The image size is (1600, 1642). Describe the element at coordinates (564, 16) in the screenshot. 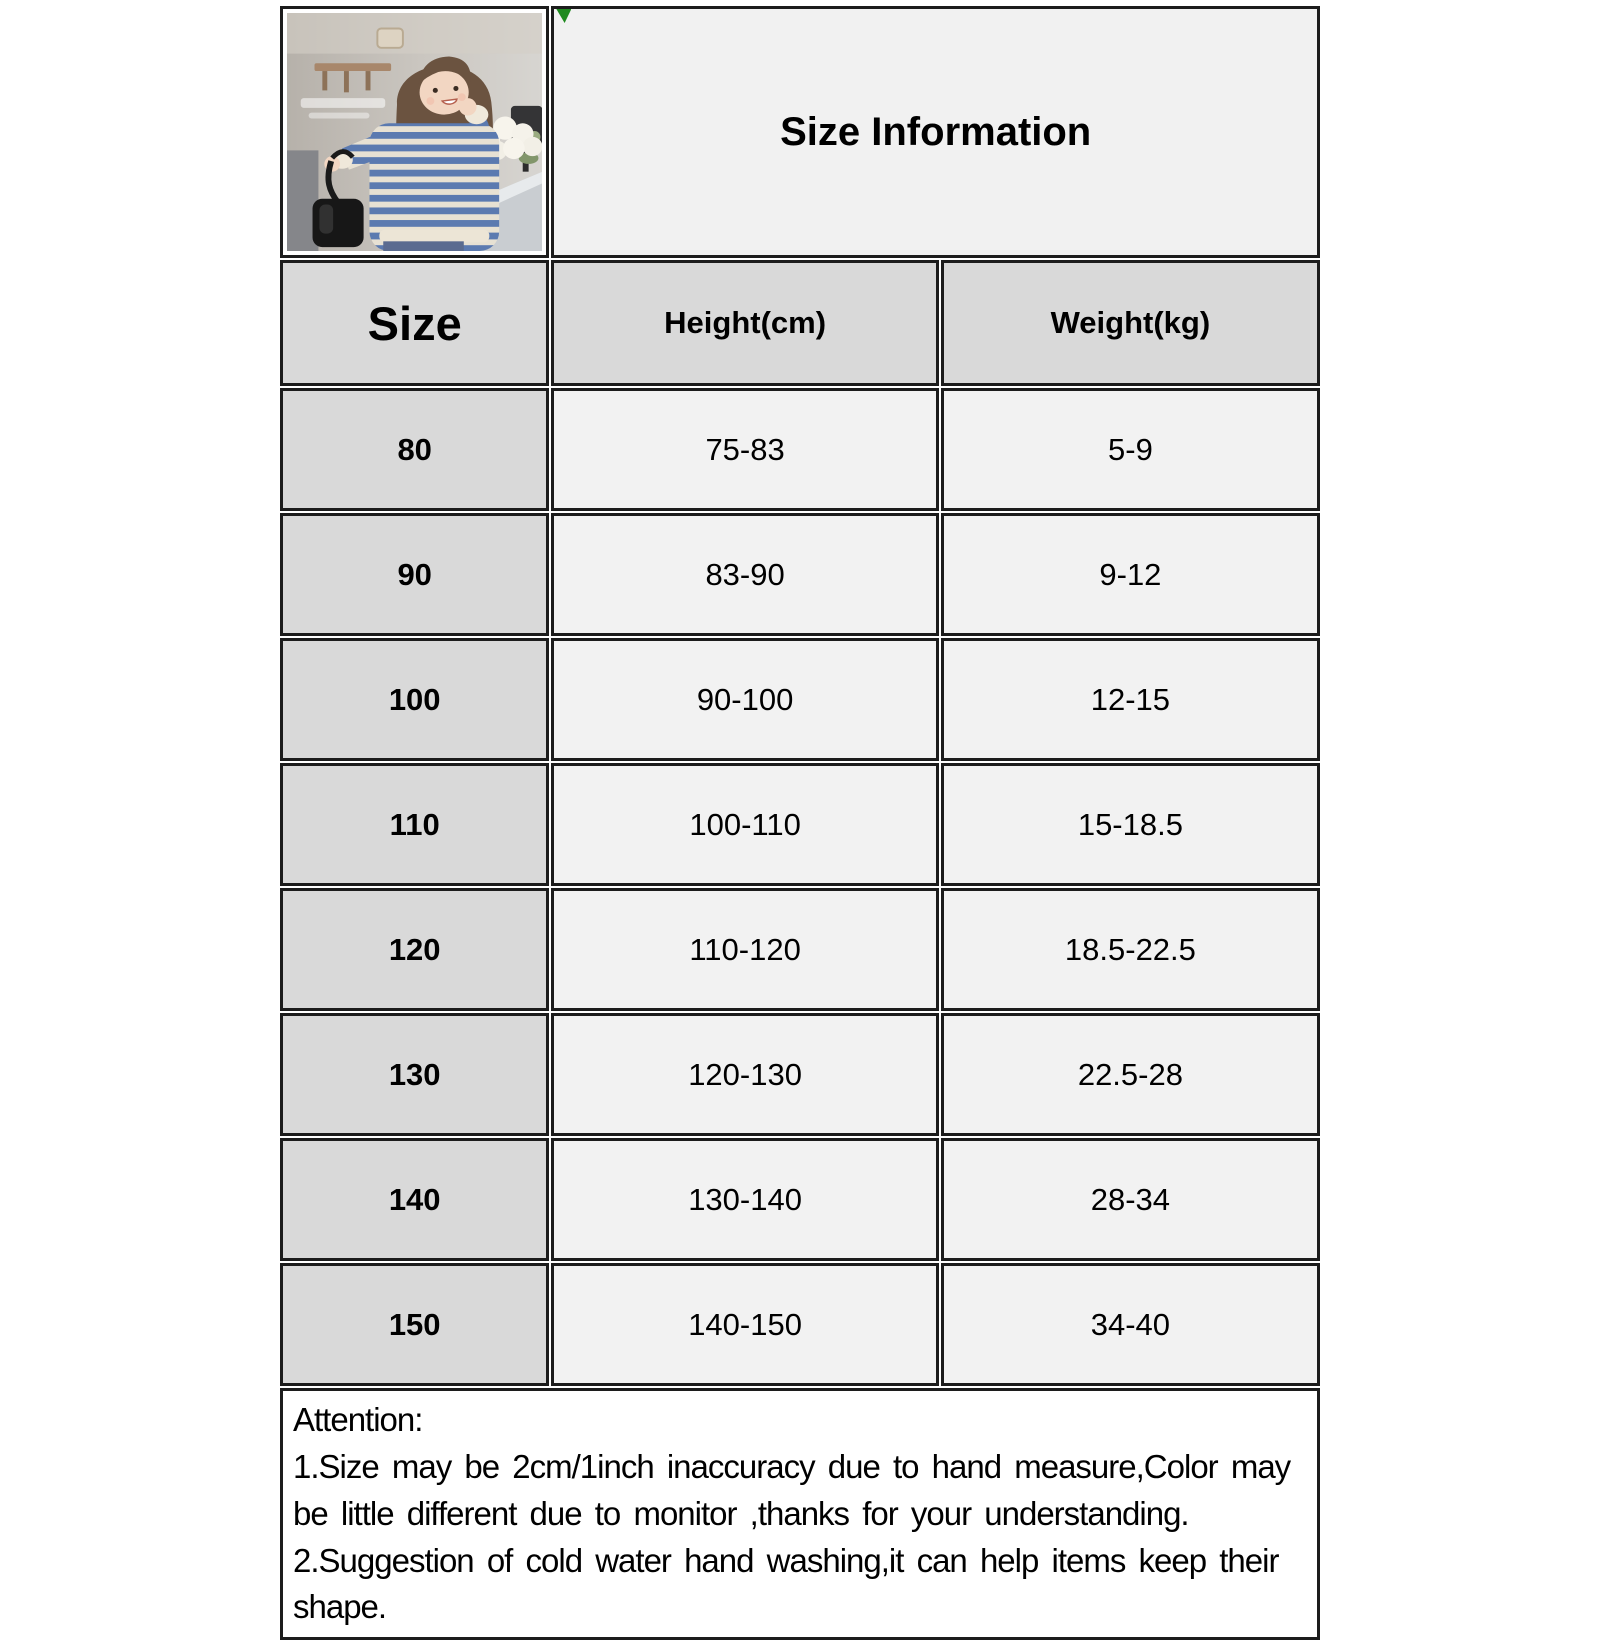

I see `green-corner-marker-icon` at that location.